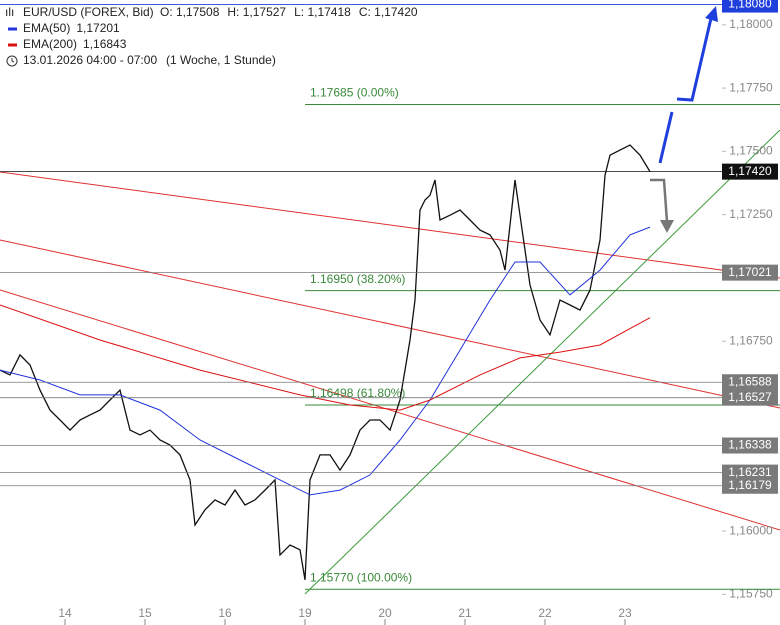 The height and width of the screenshot is (625, 780). What do you see at coordinates (88, 12) in the screenshot?
I see `symbol: EUR/USD (FOREX, Bid)` at bounding box center [88, 12].